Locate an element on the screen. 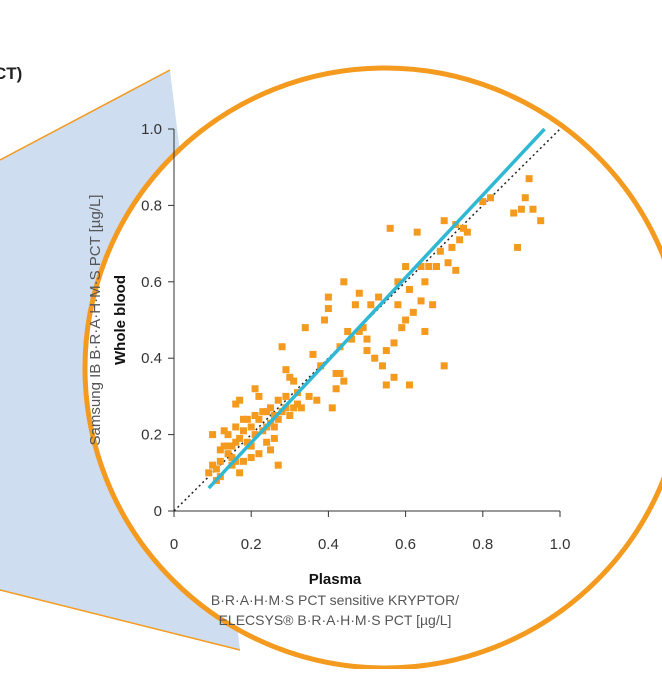  x-tick-label: 0.4 is located at coordinates (328, 544).